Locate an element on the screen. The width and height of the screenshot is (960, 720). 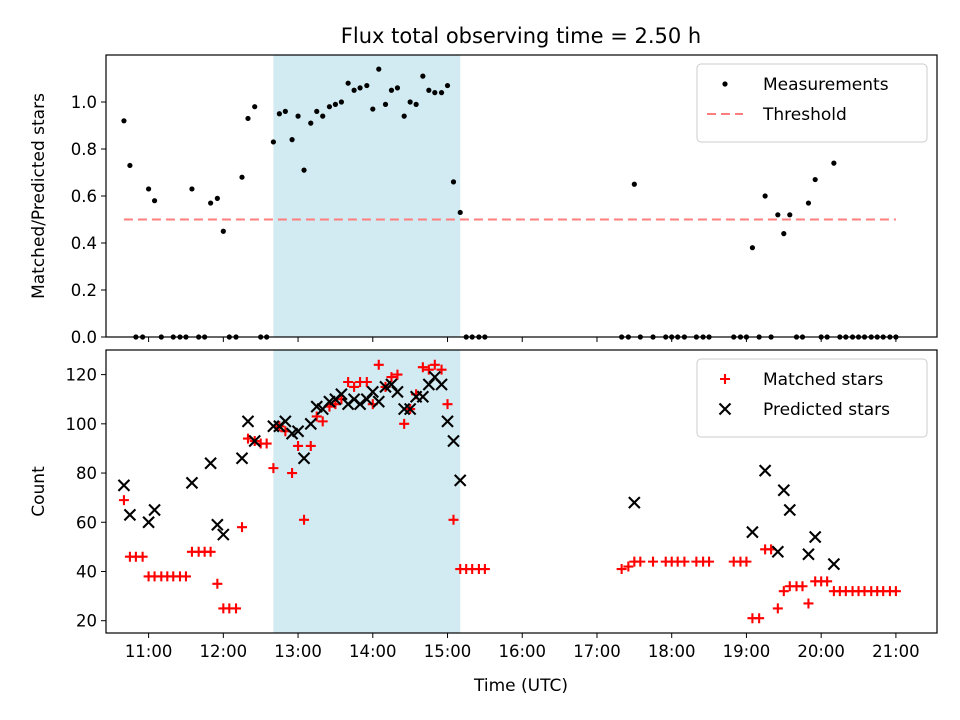
x-tick-label: 14:00 is located at coordinates (373, 651).